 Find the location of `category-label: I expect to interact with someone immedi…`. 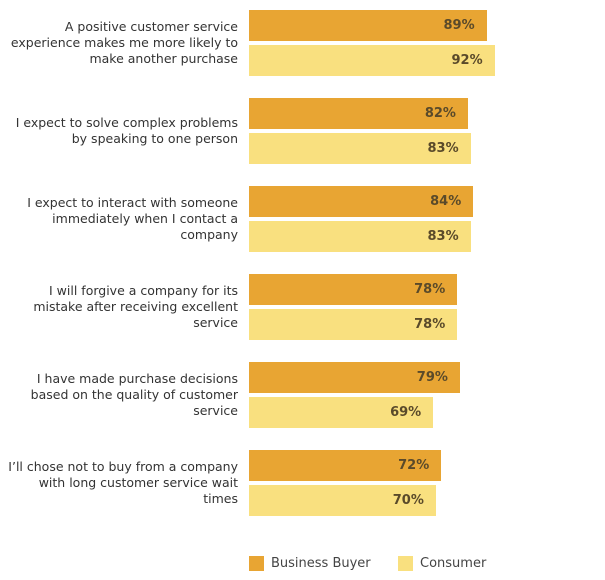

category-label: I expect to interact with someone immedi… is located at coordinates (132, 218).